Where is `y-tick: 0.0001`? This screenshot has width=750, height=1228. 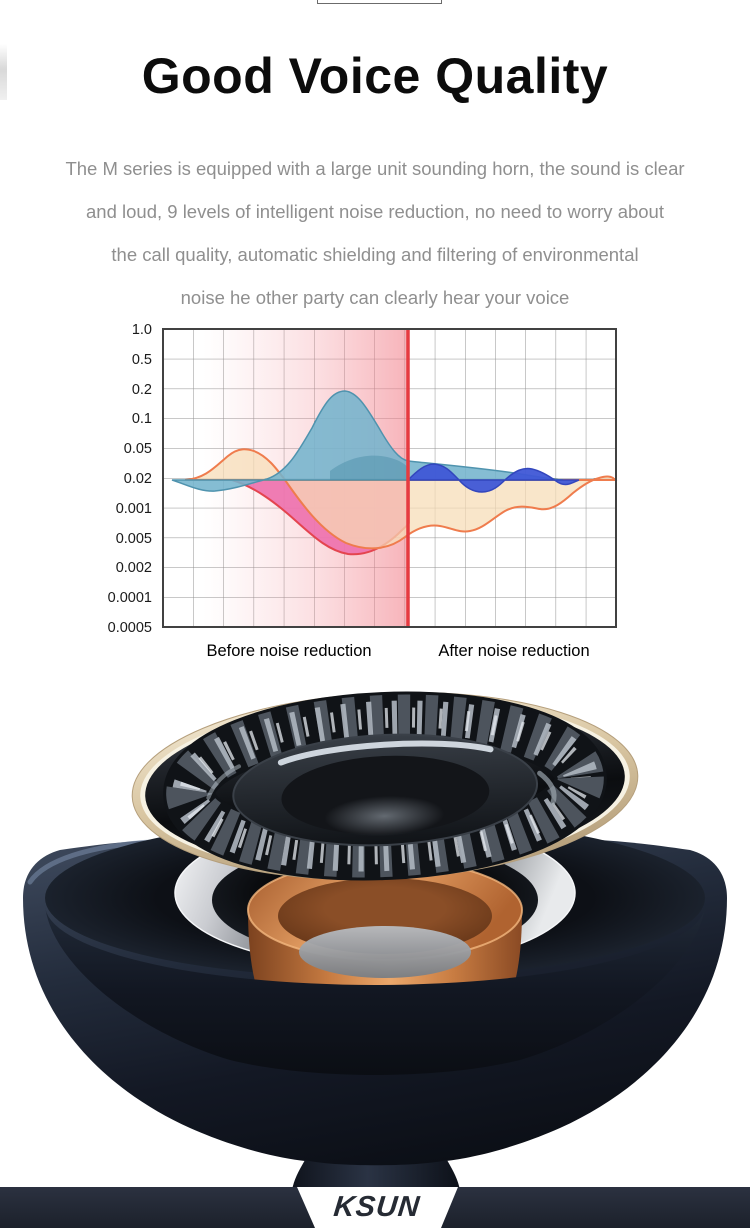 y-tick: 0.0001 is located at coordinates (130, 598).